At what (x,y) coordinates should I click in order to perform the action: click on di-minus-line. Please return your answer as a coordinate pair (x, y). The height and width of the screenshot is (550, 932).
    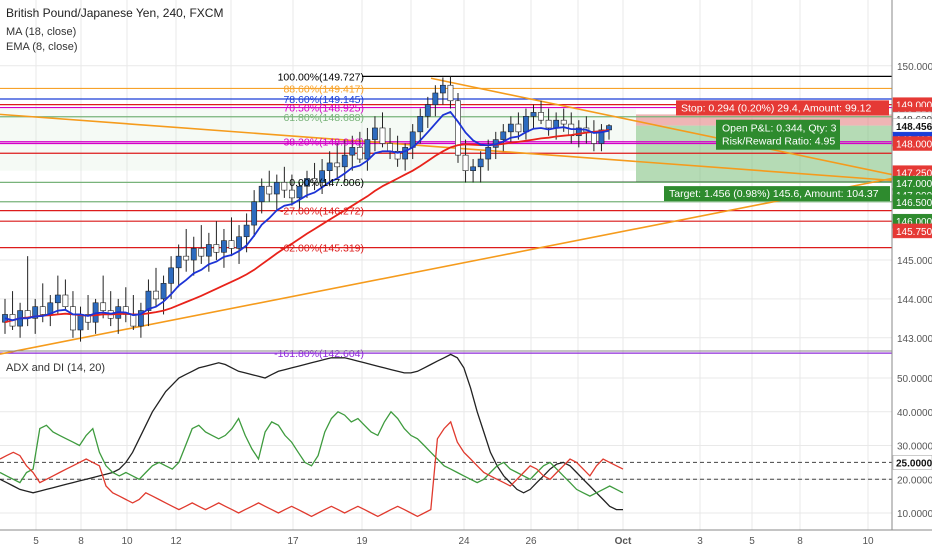
    Looking at the image, I should click on (312, 469).